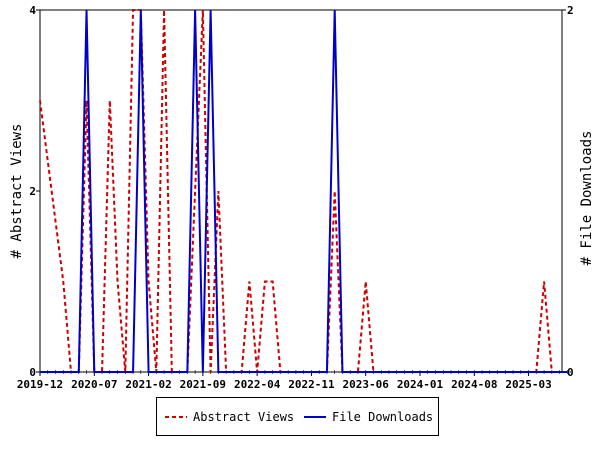 The image size is (600, 450). I want to click on x-tick-label: 2023-06, so click(366, 384).